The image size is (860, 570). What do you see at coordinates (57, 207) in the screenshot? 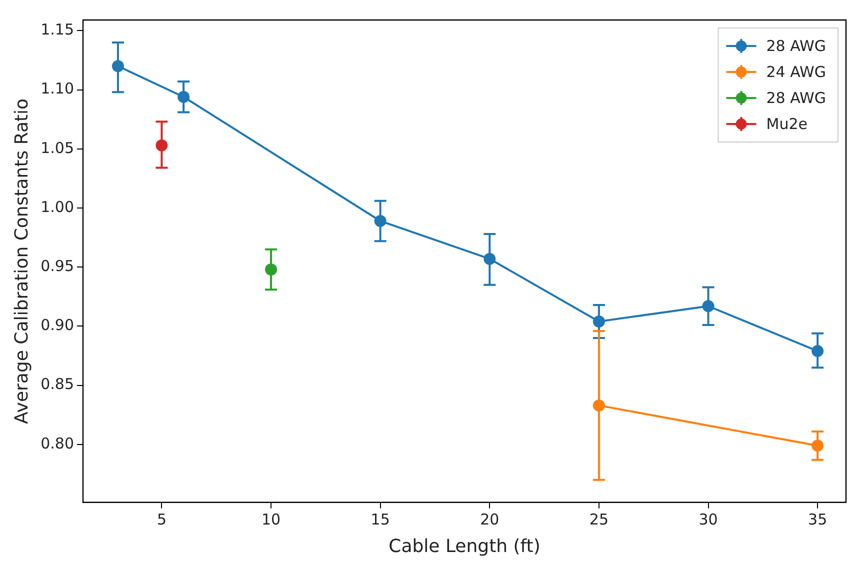
I see `y-tick-label: 1.00` at bounding box center [57, 207].